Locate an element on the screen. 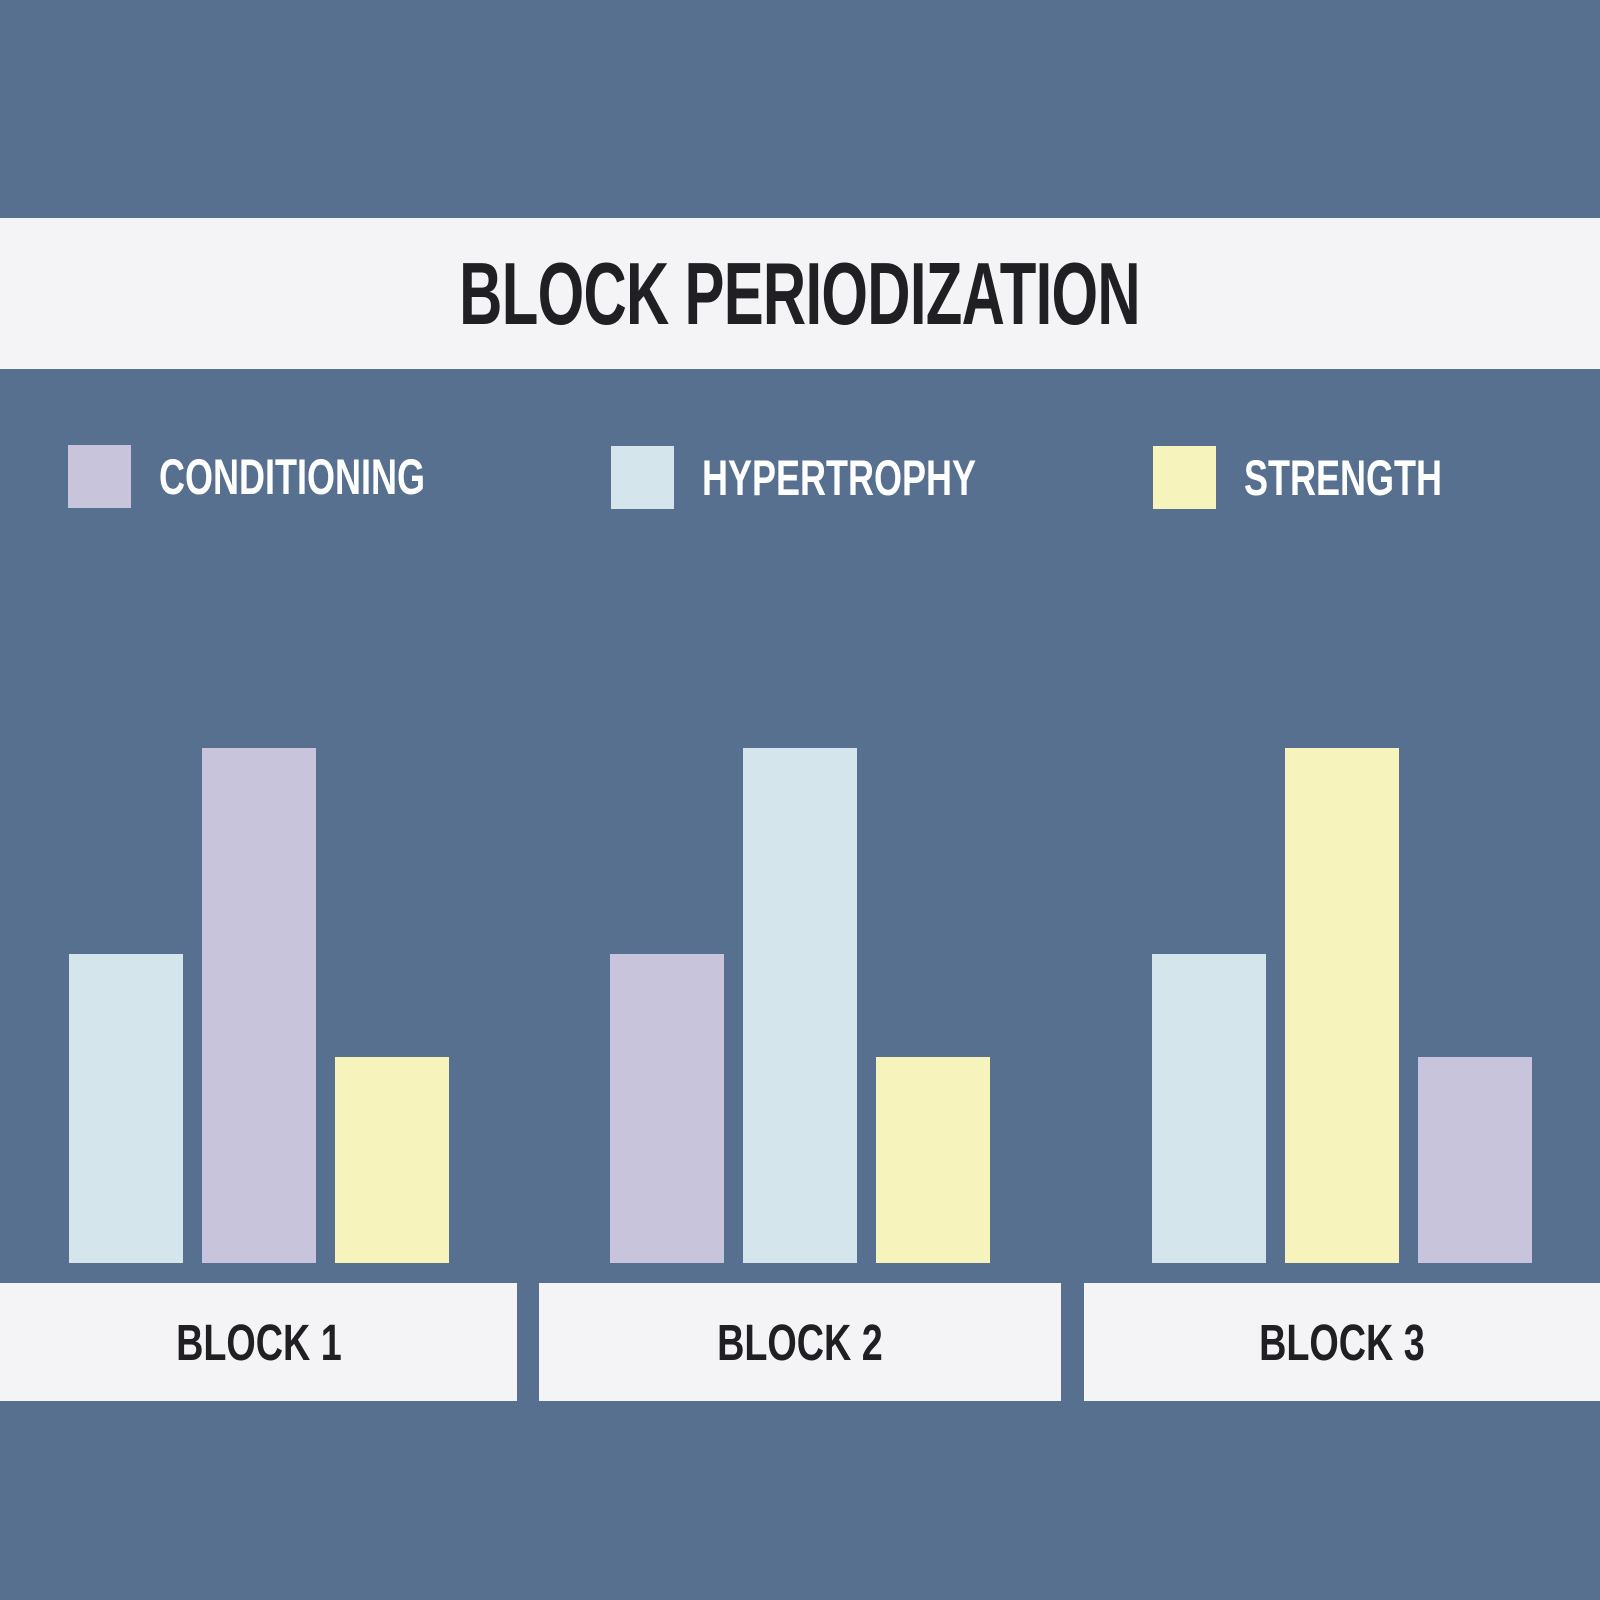 The width and height of the screenshot is (1600, 1600). block-label: BLOCK 3 is located at coordinates (1342, 1342).